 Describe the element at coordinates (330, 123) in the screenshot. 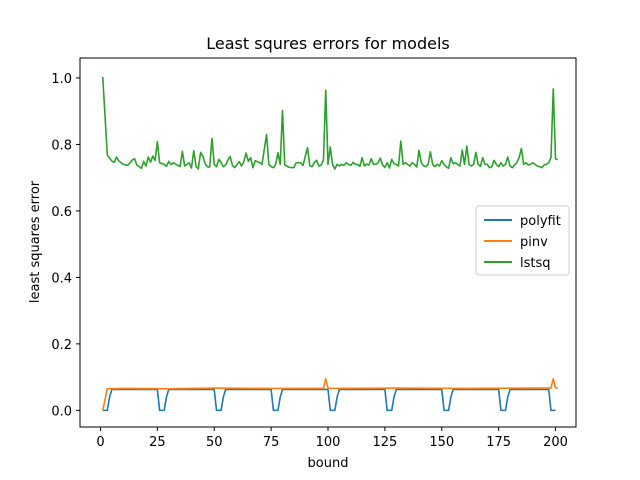

I see `series-line-lstsq` at that location.